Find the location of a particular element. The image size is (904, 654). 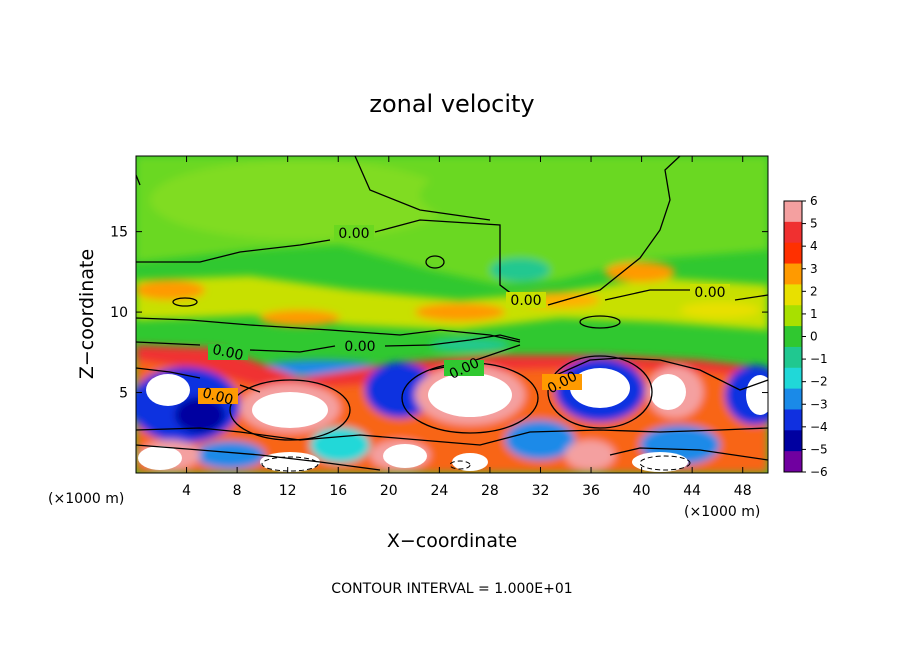

colorbar: 6 5 4 3 2 1 0 −1 −2 −3 −4 −5 −6 is located at coordinates (805, 336).